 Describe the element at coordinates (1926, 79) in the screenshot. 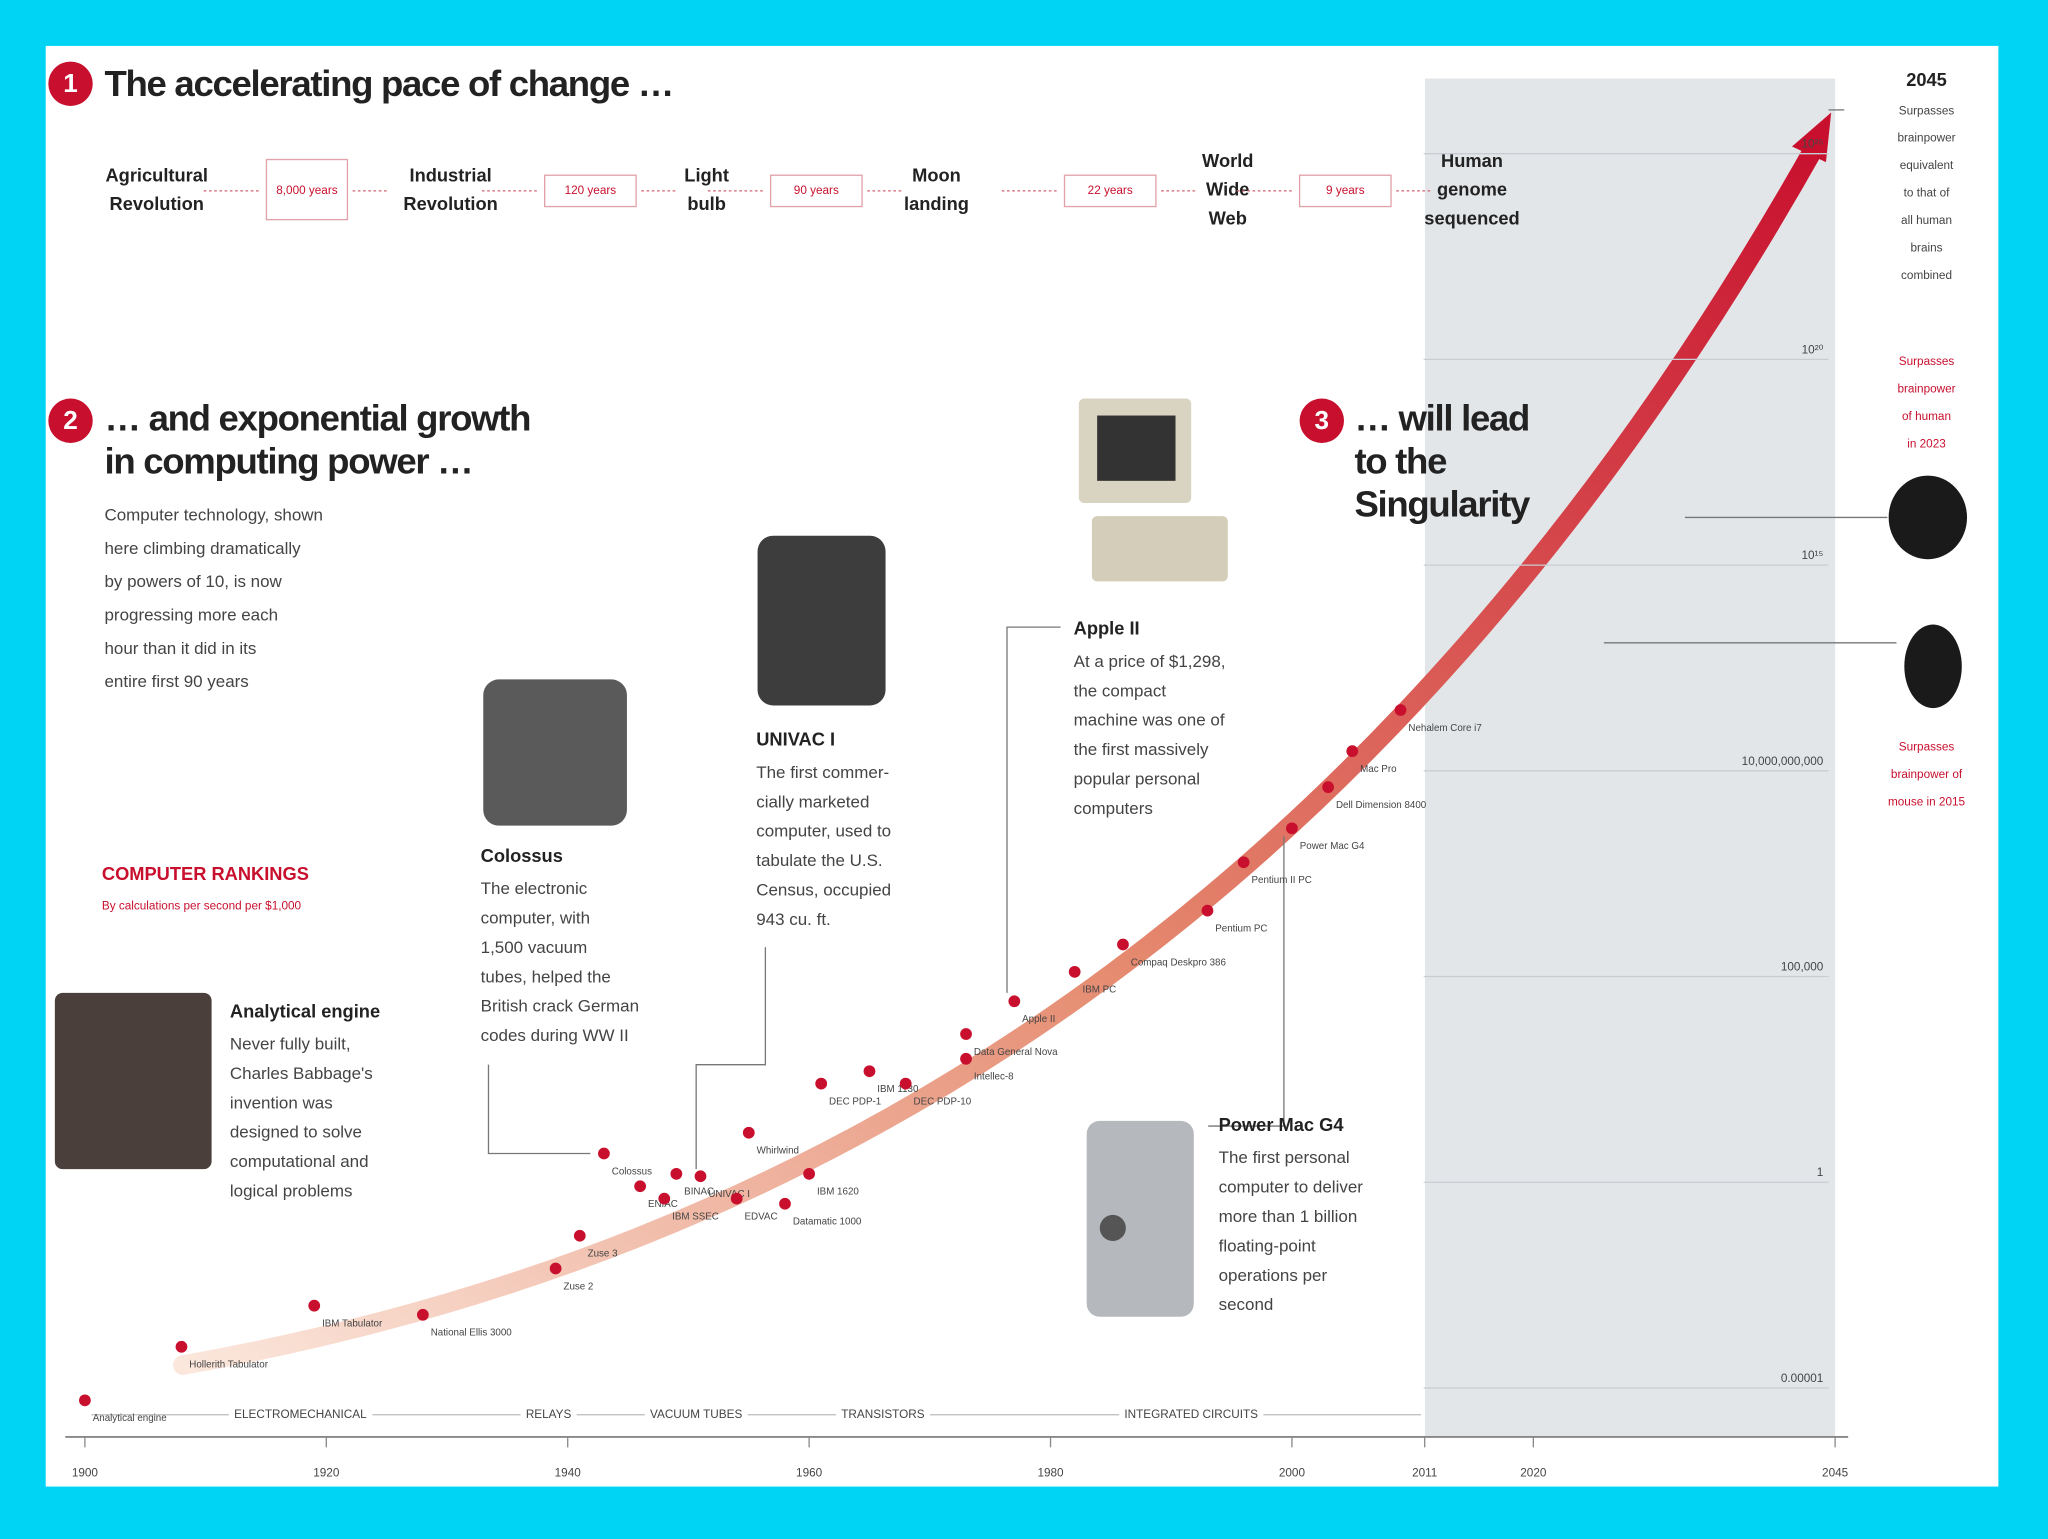

I see `future-year: 2045` at that location.